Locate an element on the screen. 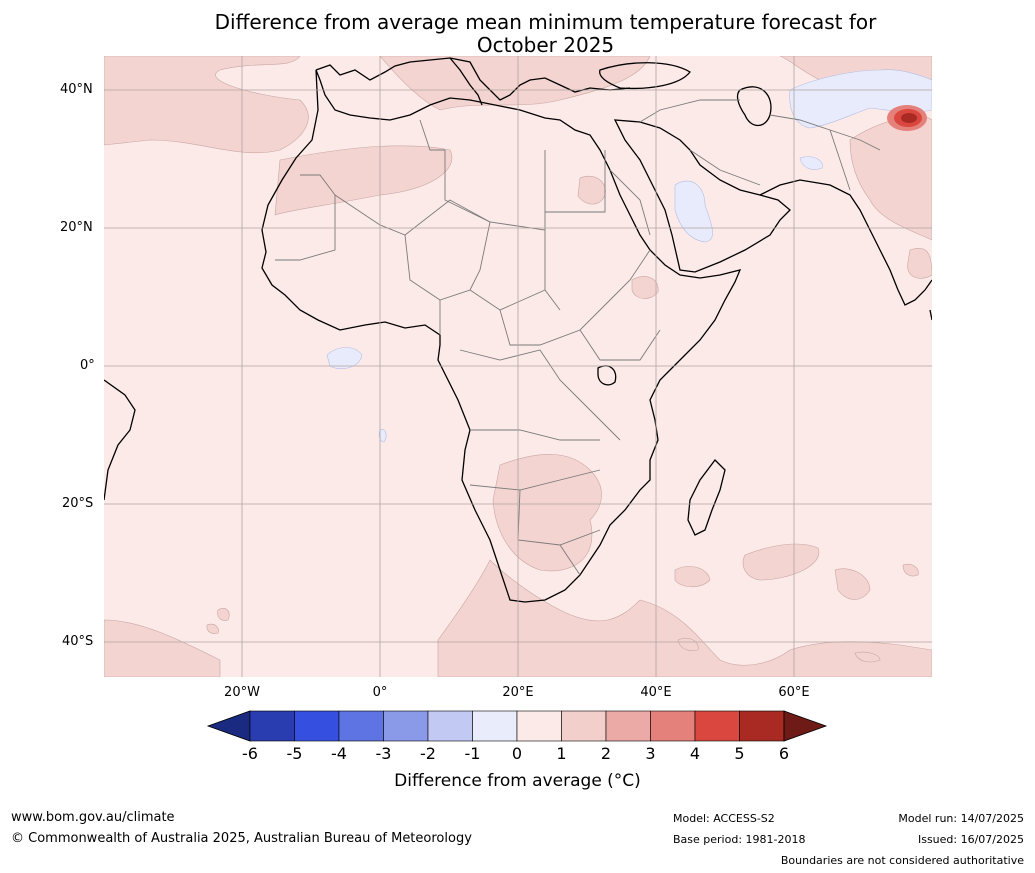 The image size is (1035, 873). footer-model: Model: ACCESS-S2 is located at coordinates (724, 818).